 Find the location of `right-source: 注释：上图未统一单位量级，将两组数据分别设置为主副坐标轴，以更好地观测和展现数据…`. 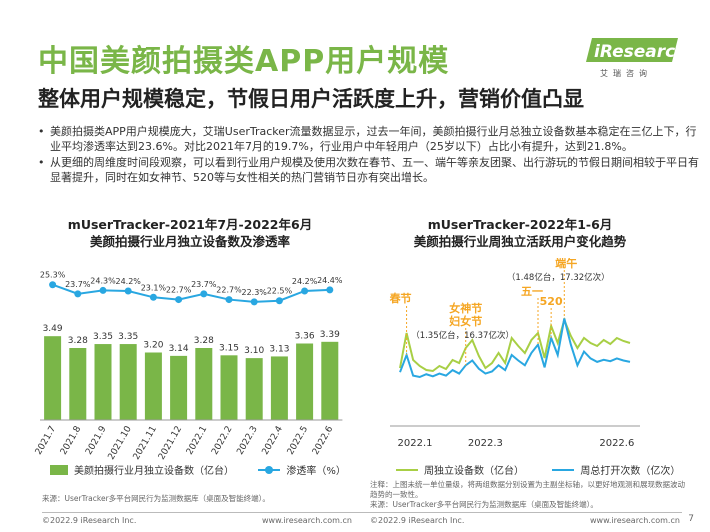

right-source: 注释：上图未统一单位量级，将两组数据分别设置为主副坐标轴，以更好地观测和展现数据… is located at coordinates (530, 495).